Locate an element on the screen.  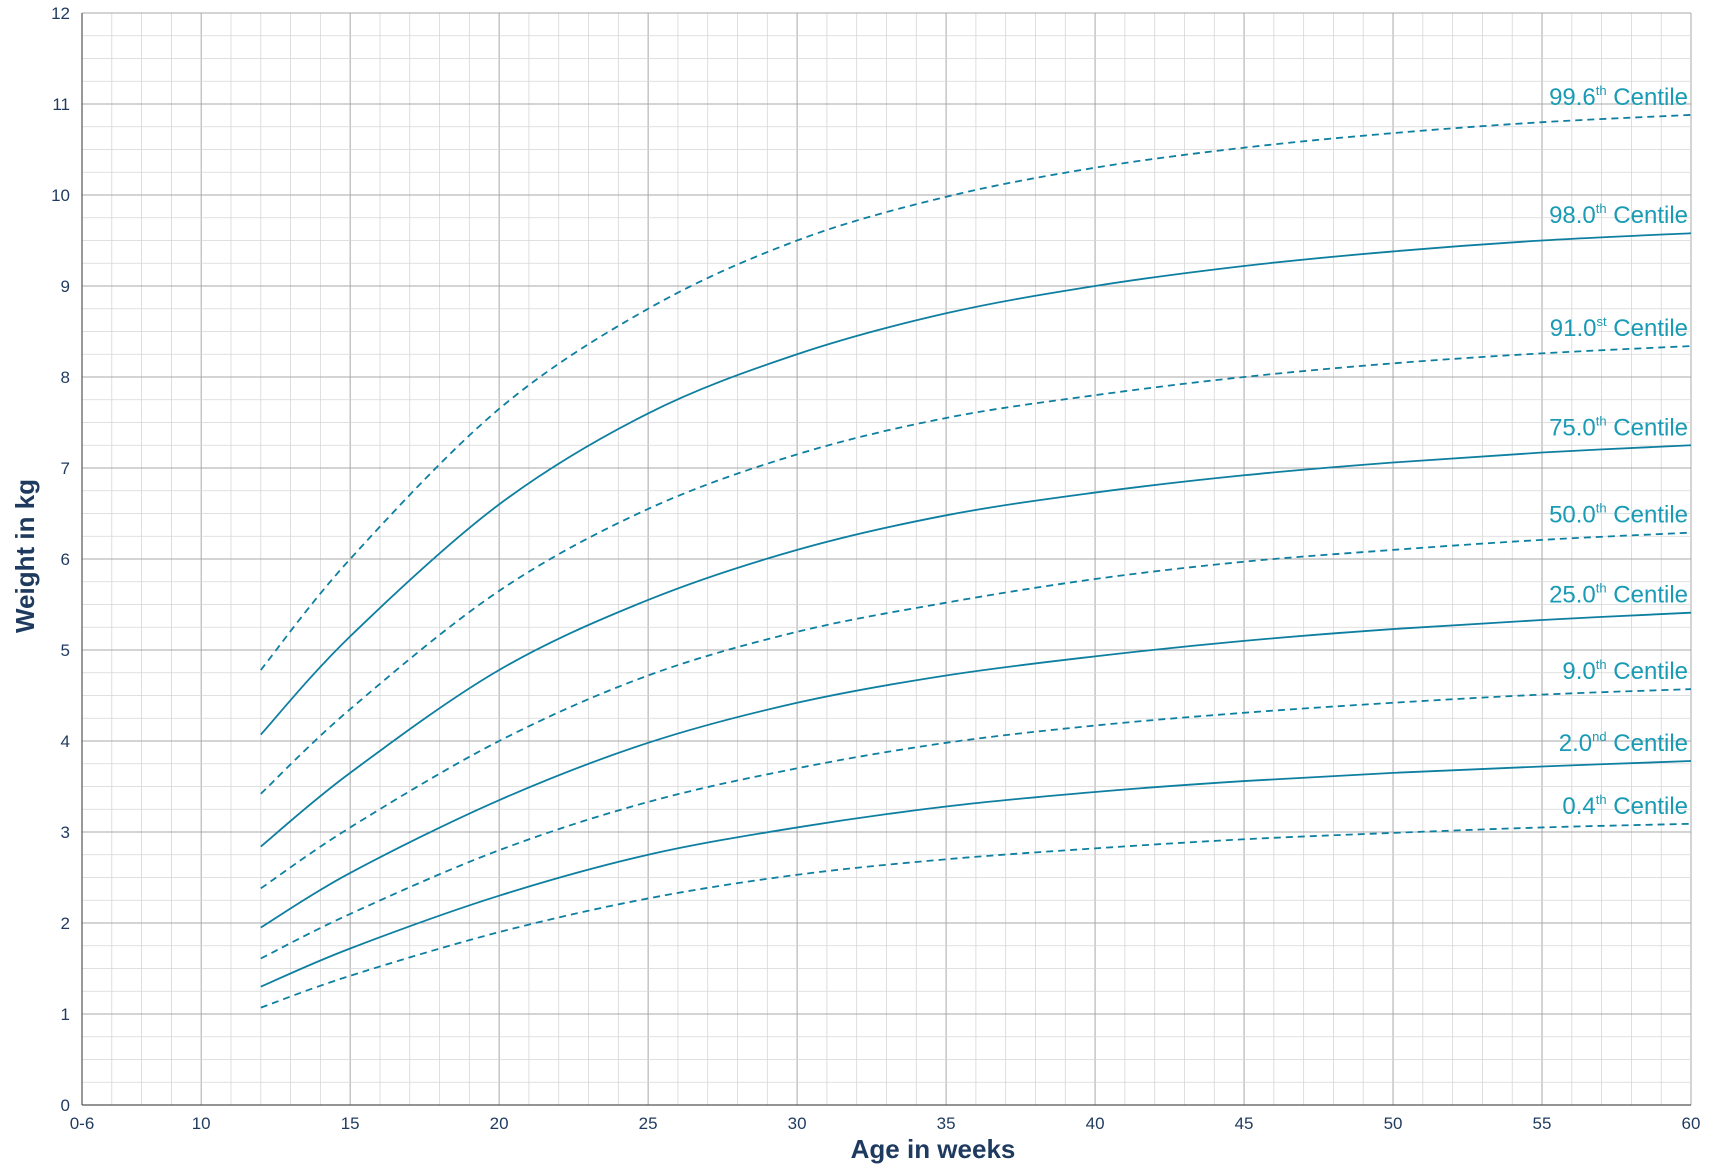
x-tick-label: 0-6 is located at coordinates (82, 1123).